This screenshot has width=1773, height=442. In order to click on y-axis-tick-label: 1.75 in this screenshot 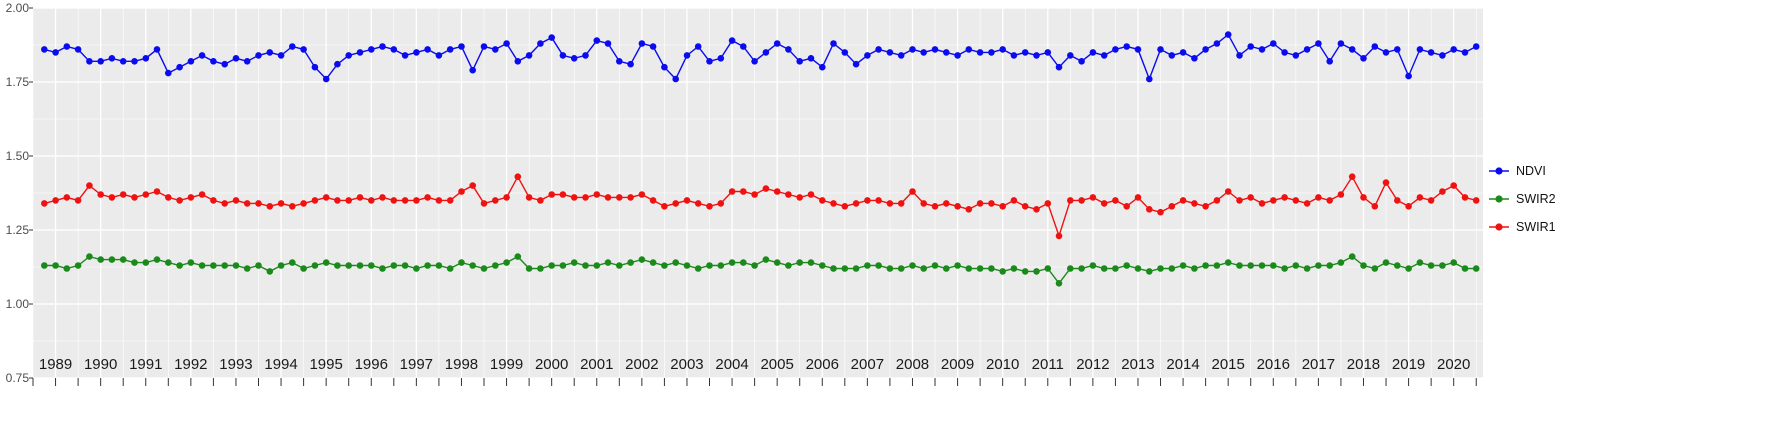, I will do `click(18, 82)`.